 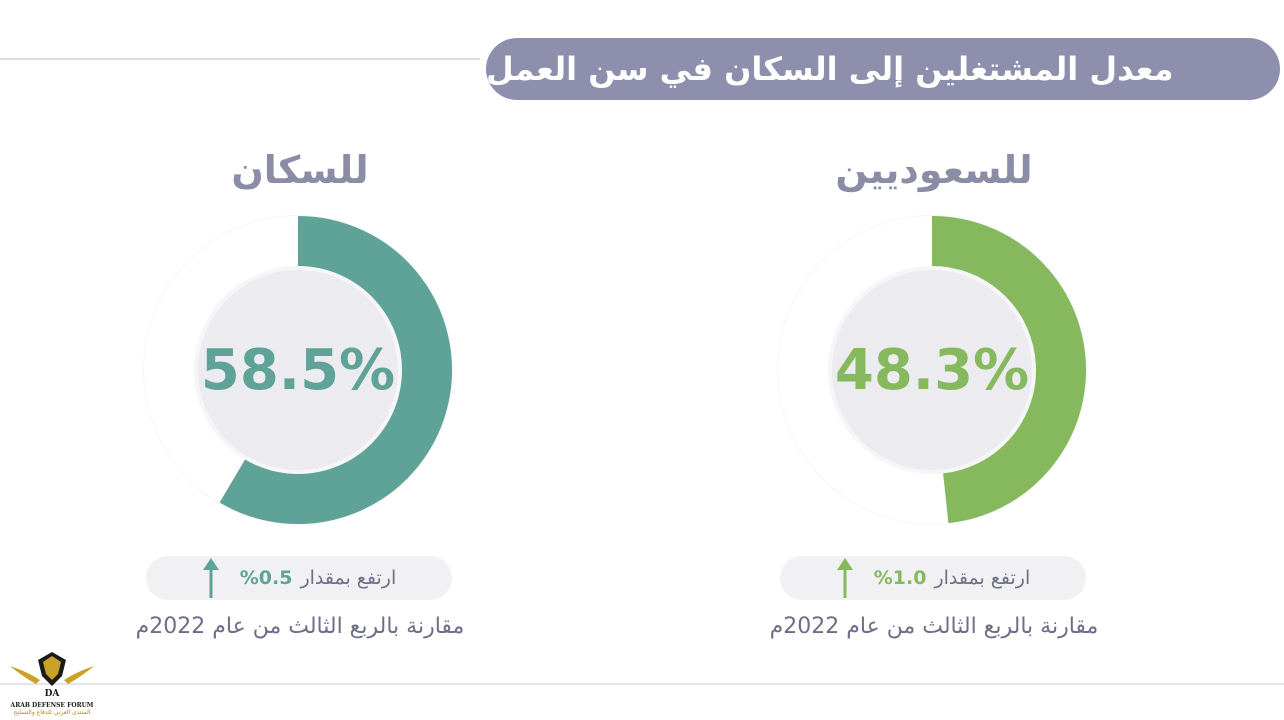 What do you see at coordinates (52, 705) in the screenshot?
I see `watermark-text-en: ARAB DEFENSE FORUM` at bounding box center [52, 705].